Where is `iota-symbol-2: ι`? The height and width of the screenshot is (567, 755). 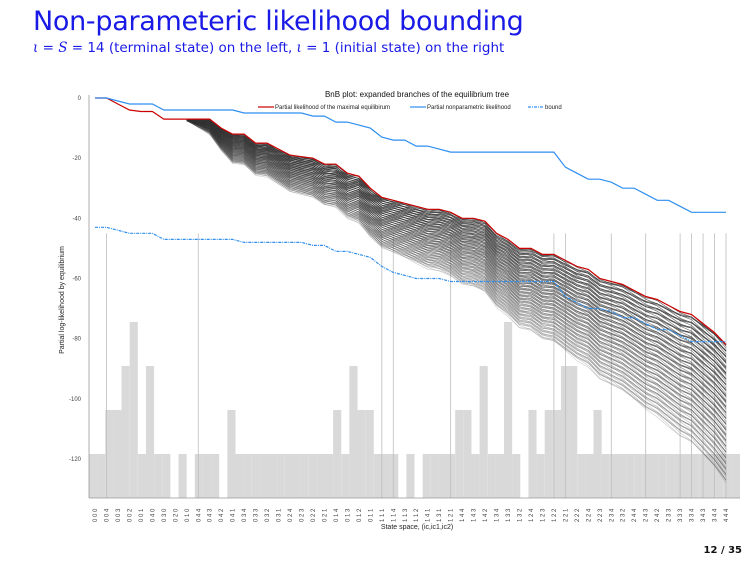
iota-symbol-2: ι is located at coordinates (299, 48).